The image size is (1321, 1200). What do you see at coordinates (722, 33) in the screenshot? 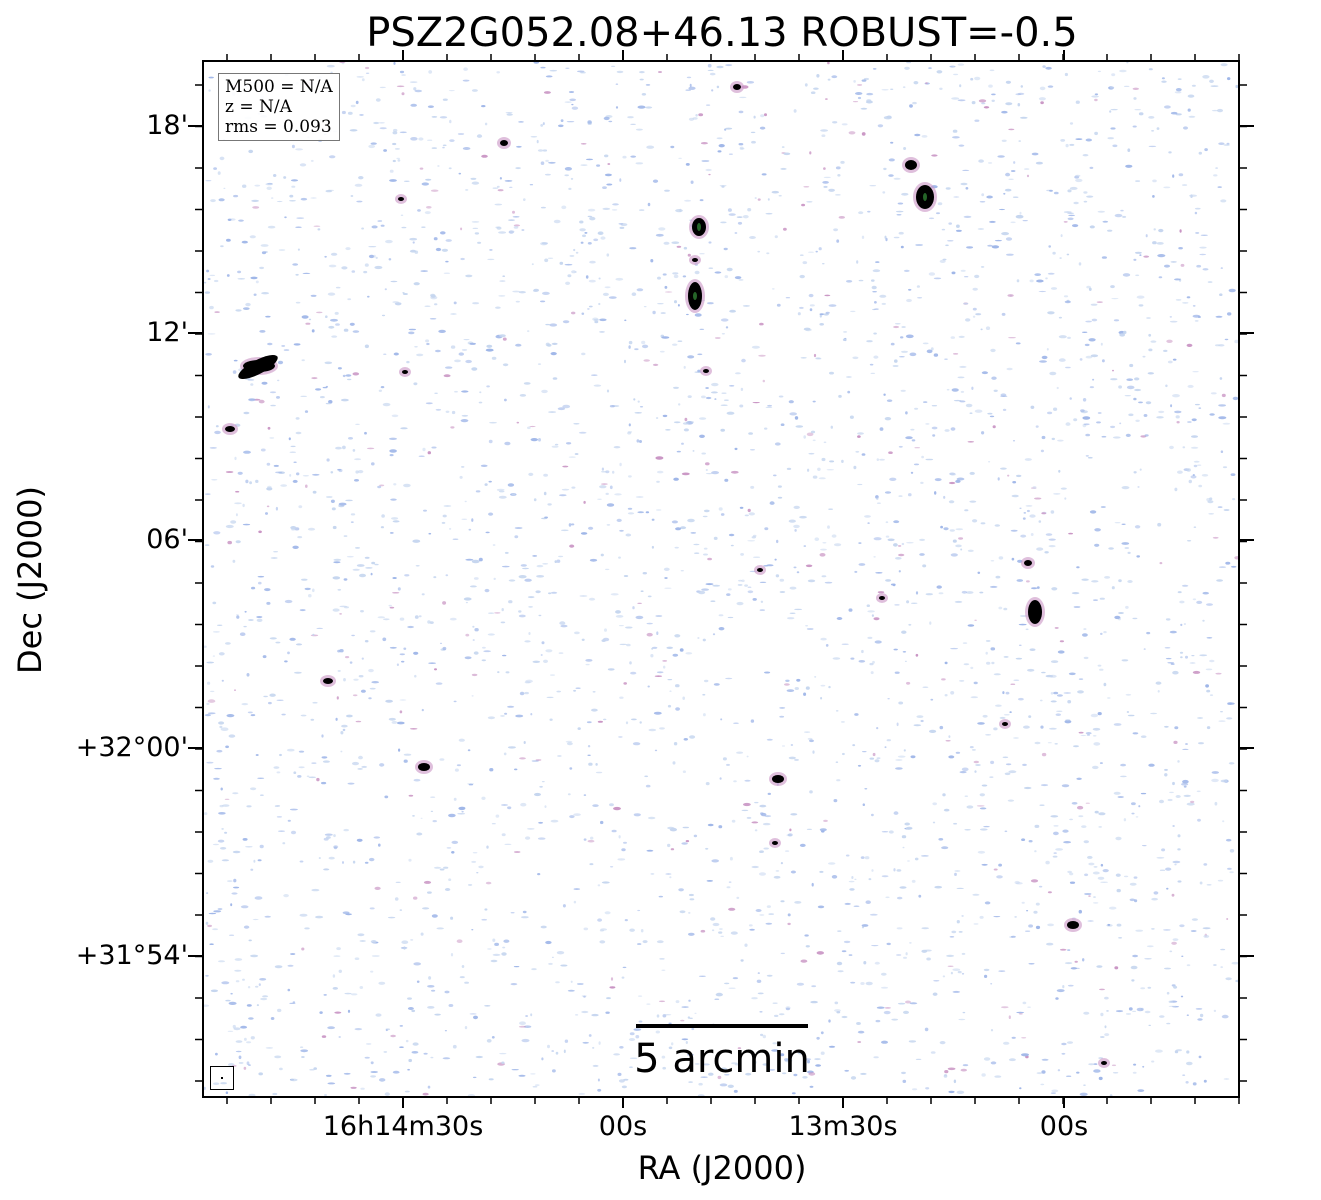
I see `plot-title: PSZ2G052.08+46.13 ROBUST=-0.5` at bounding box center [722, 33].